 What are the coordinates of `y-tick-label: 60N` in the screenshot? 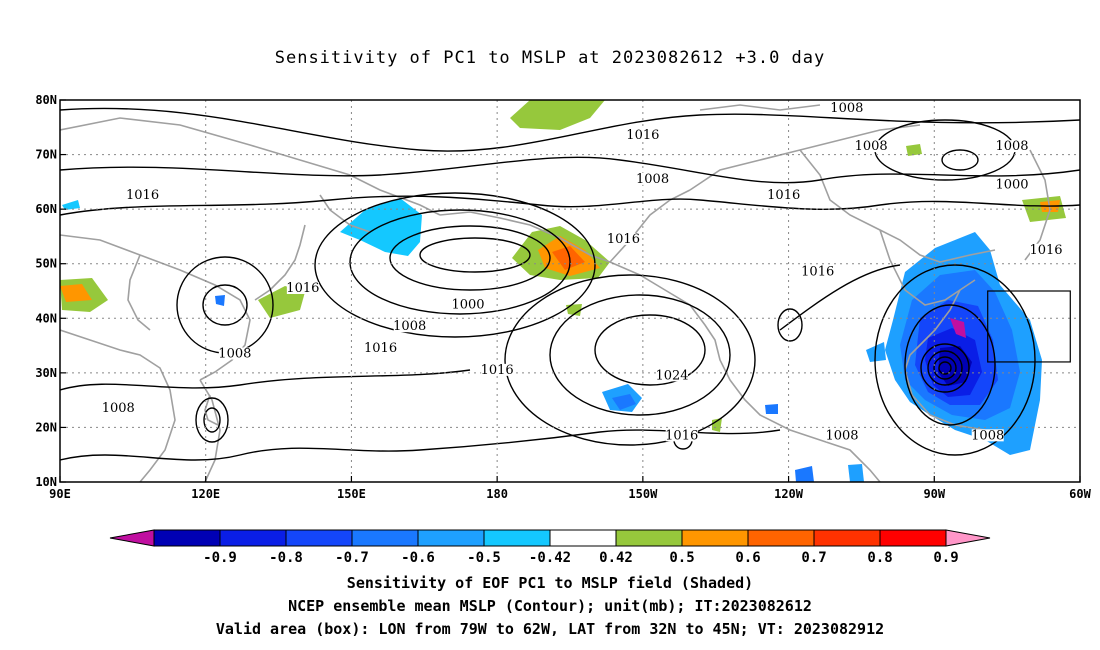 It's located at (46, 209).